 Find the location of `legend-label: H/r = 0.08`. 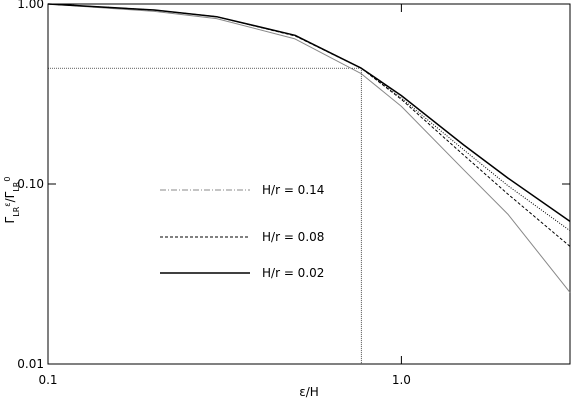

legend-label: H/r = 0.08 is located at coordinates (293, 237).